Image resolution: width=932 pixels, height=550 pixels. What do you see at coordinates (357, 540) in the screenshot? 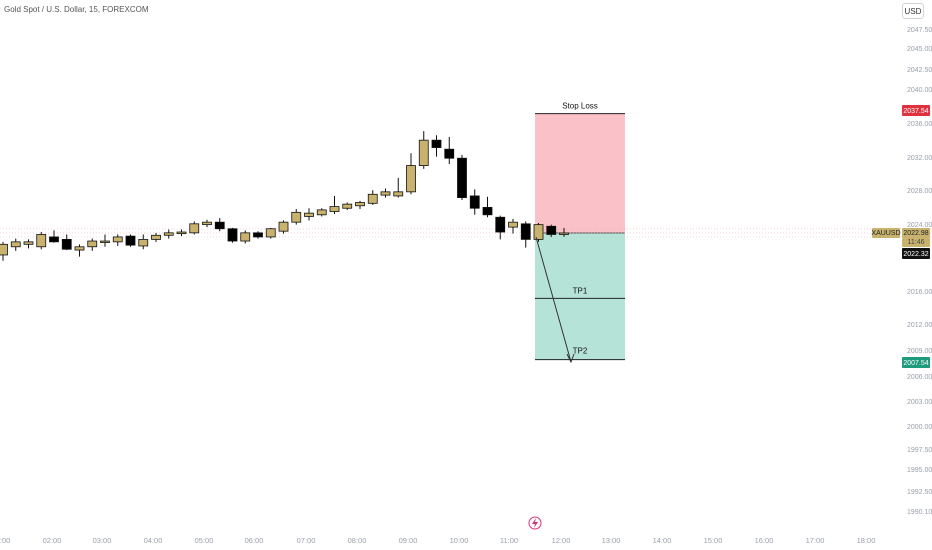
I see `x-tick-label: 08:00` at bounding box center [357, 540].